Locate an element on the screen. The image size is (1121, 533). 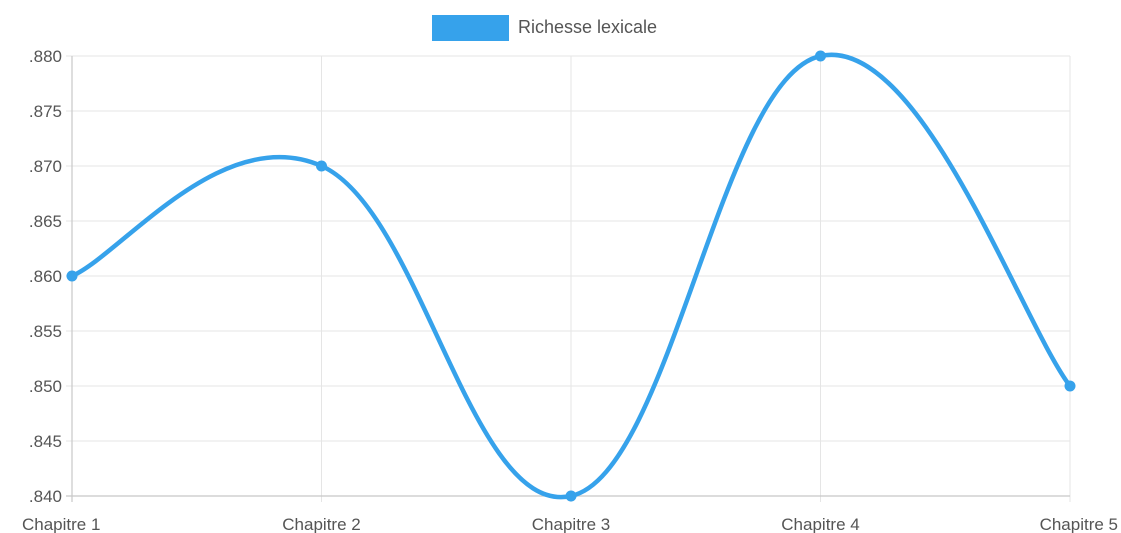
y-tick-label: .870 is located at coordinates (45, 166).